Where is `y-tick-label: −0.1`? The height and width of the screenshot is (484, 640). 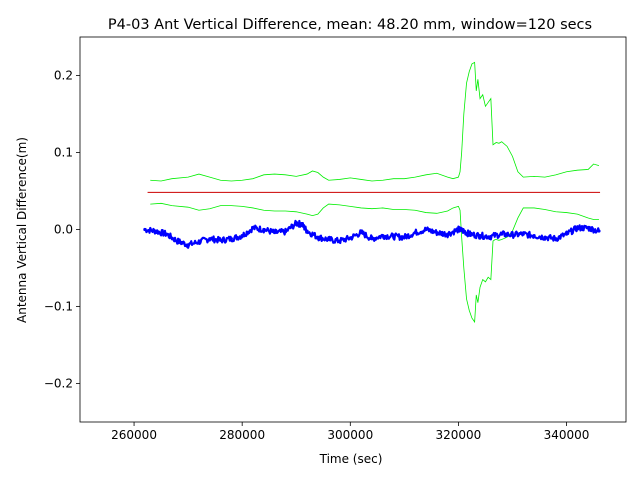 y-tick-label: −0.1 is located at coordinates (58, 307).